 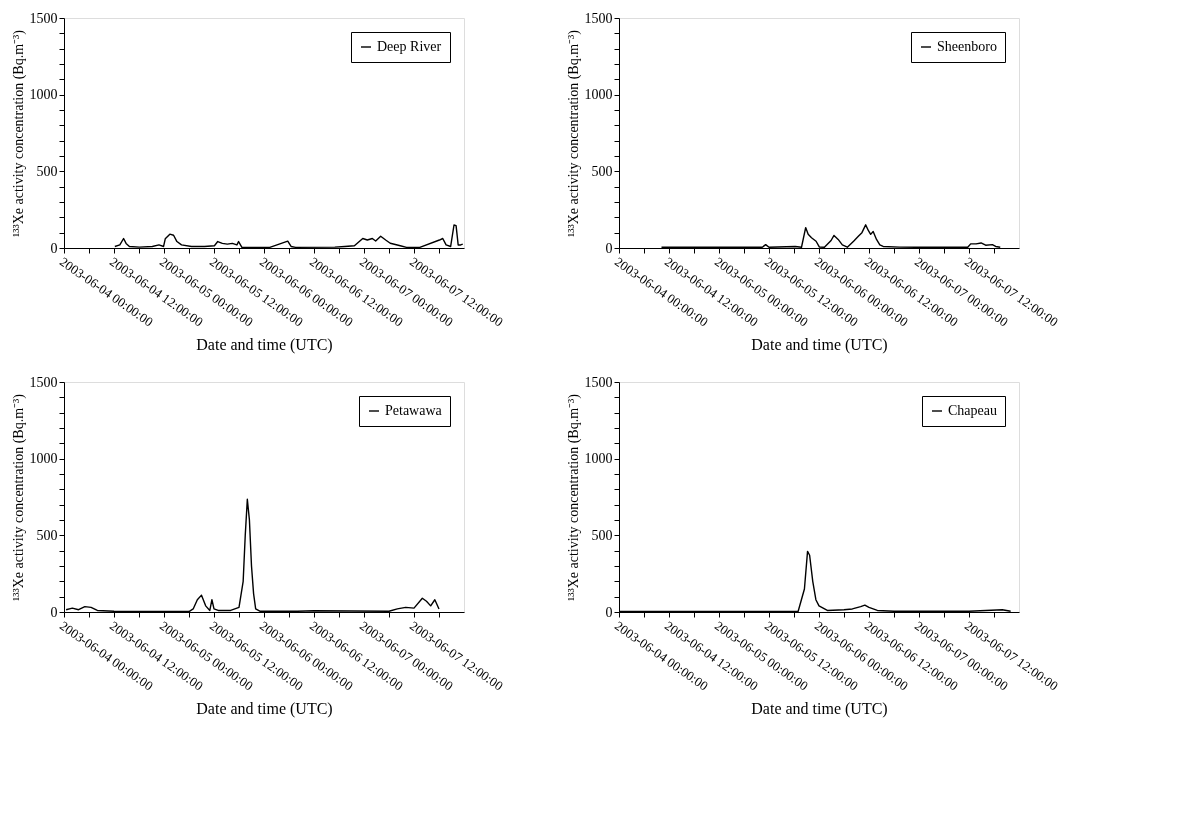 I want to click on legend-label: Petawawa, so click(x=414, y=410).